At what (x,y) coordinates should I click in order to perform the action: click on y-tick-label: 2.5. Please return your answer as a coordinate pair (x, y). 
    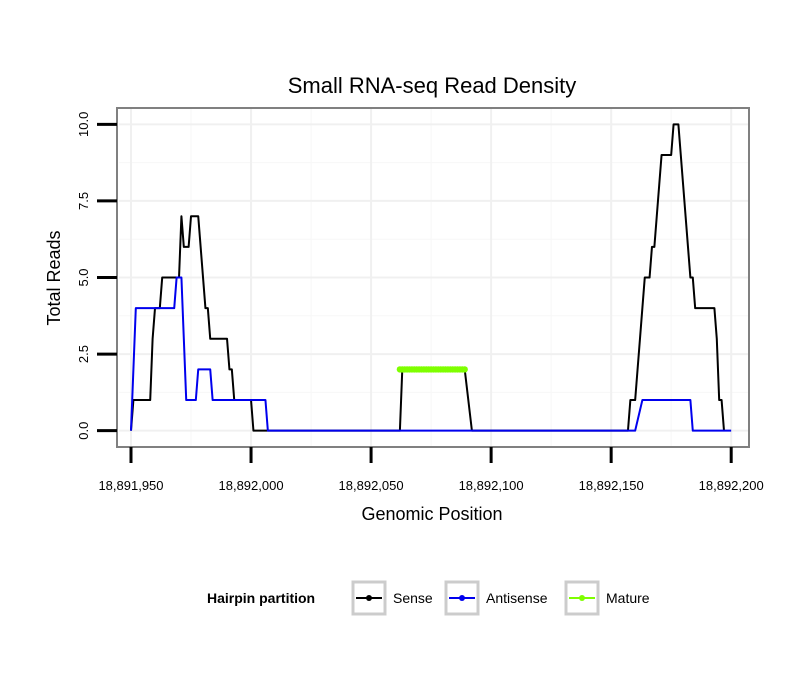
    Looking at the image, I should click on (83, 354).